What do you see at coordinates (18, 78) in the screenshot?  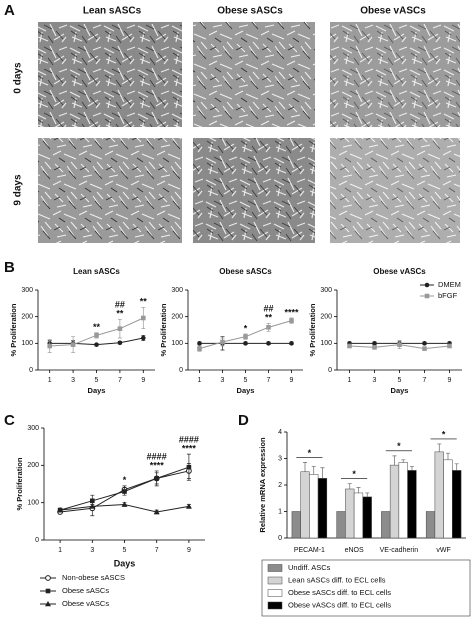 I see `row-header: 0 days` at bounding box center [18, 78].